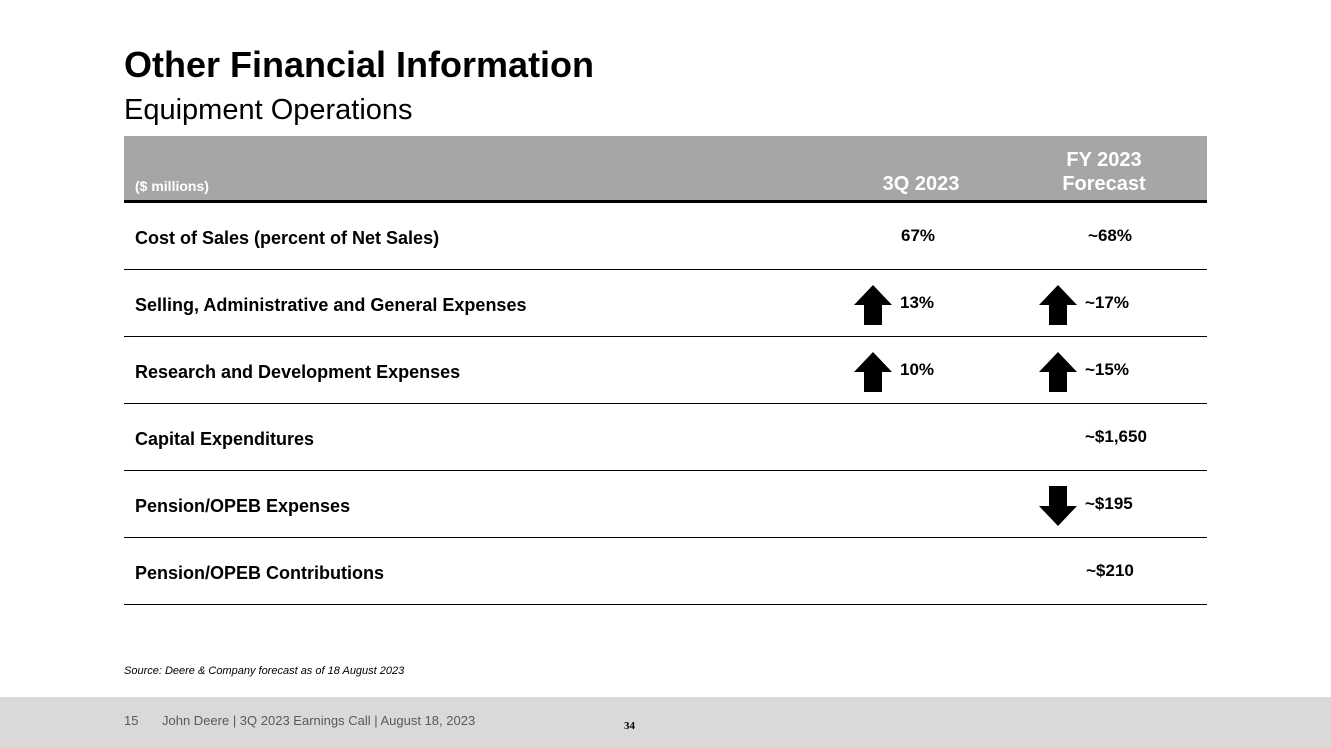 The height and width of the screenshot is (748, 1331). What do you see at coordinates (918, 235) in the screenshot?
I see `q3-value: 67%` at bounding box center [918, 235].